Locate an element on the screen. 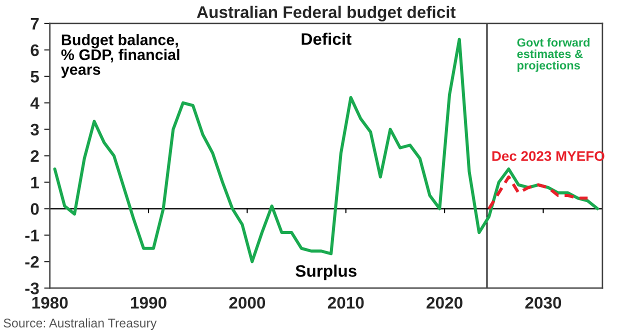  x-tick-label: 2010 is located at coordinates (346, 302).